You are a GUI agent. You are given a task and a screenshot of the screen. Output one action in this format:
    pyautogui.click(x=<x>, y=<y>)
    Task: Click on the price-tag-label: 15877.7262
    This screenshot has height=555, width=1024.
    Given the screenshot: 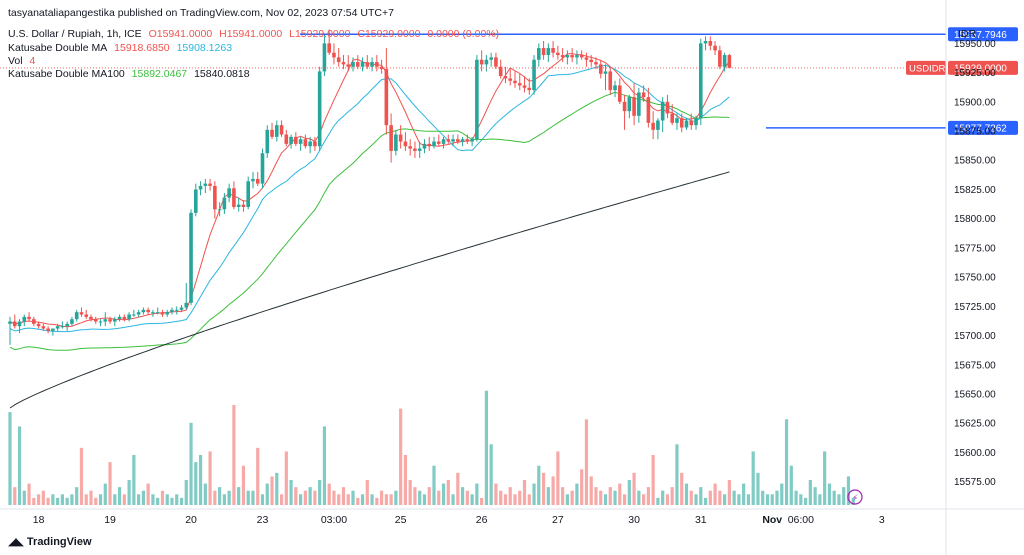 What is the action you would take?
    pyautogui.click(x=980, y=128)
    